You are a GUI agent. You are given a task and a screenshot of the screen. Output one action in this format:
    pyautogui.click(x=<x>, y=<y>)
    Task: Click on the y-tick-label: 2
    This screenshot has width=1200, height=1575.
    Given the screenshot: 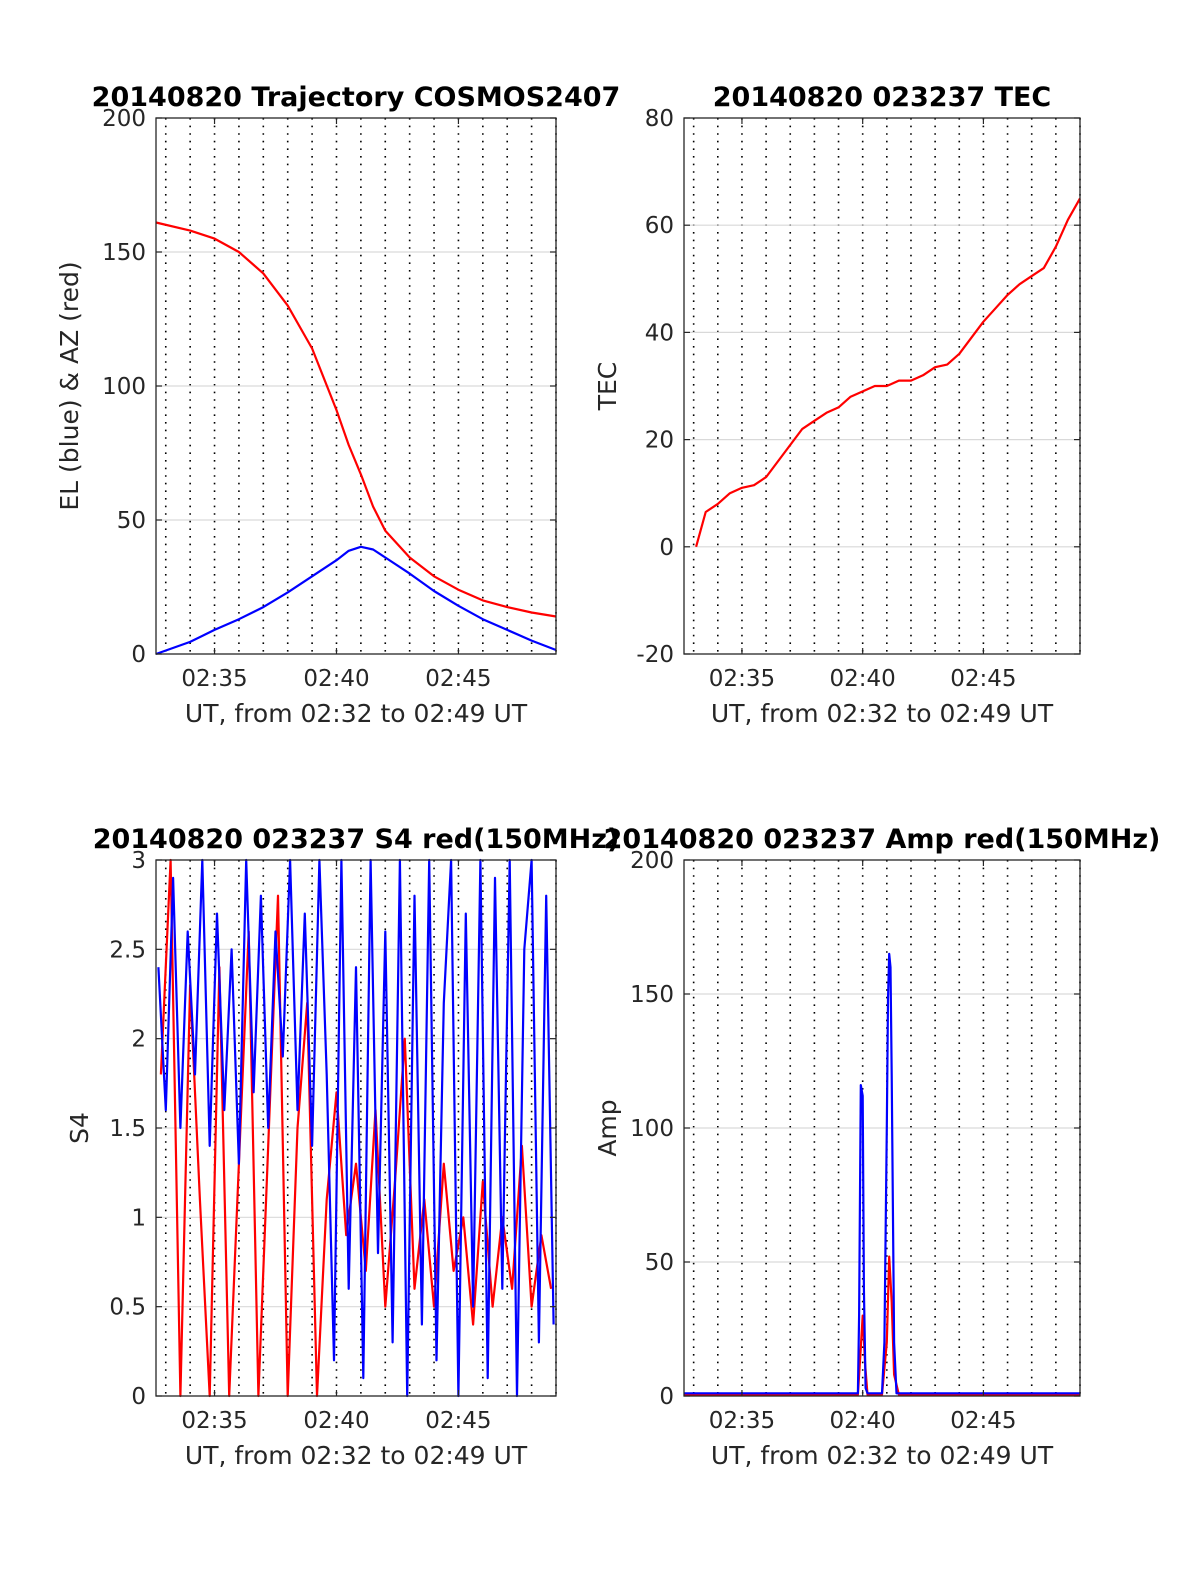 What is the action you would take?
    pyautogui.click(x=138, y=1040)
    